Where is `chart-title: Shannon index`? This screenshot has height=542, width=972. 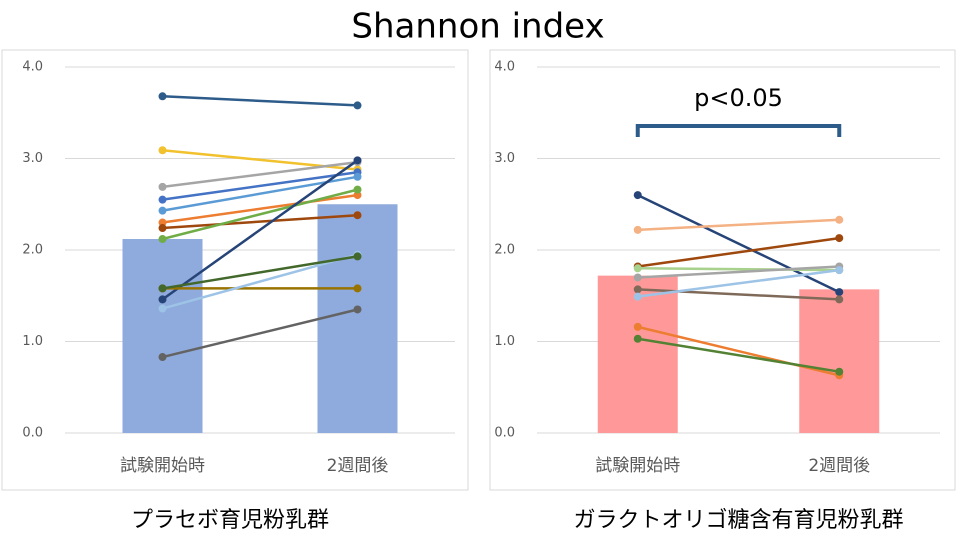
chart-title: Shannon index is located at coordinates (477, 27).